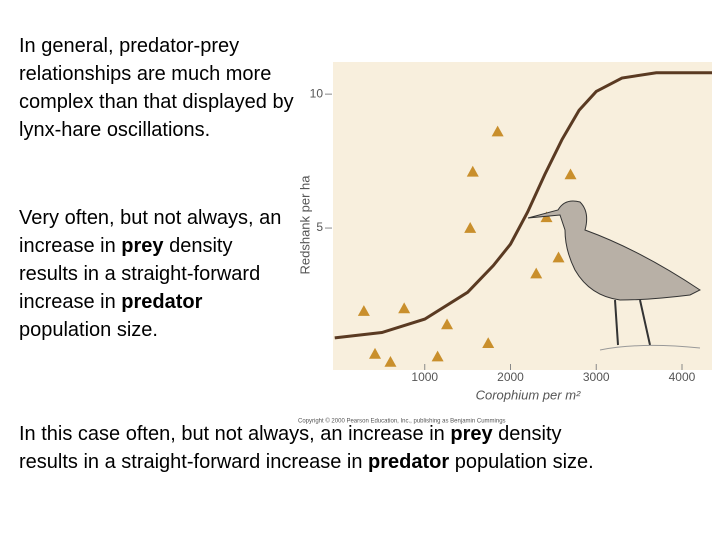 The width and height of the screenshot is (720, 540). I want to click on y-axis-label: Redshank per ha, so click(304, 225).